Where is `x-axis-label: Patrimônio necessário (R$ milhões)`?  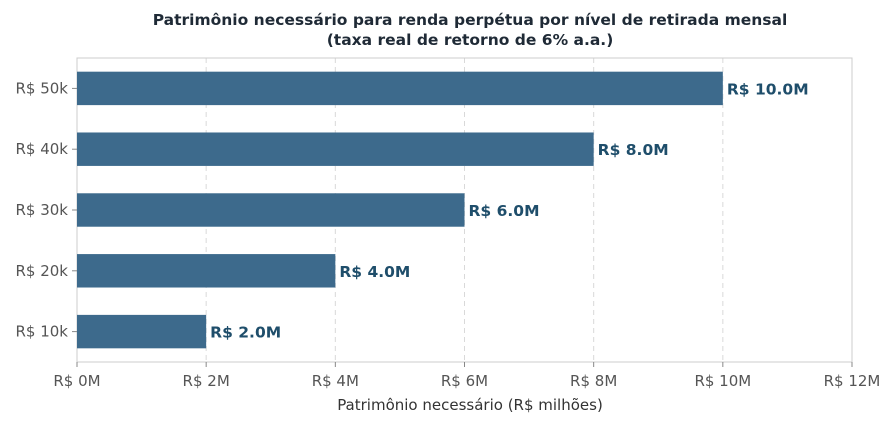 x-axis-label: Patrimônio necessário (R$ milhões) is located at coordinates (470, 405).